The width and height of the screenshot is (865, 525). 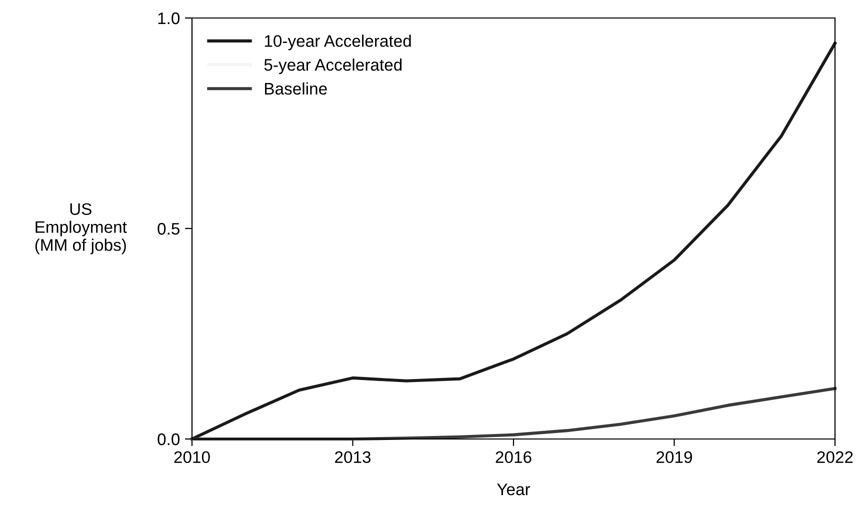 What do you see at coordinates (169, 228) in the screenshot?
I see `y-tick-label: 0.5` at bounding box center [169, 228].